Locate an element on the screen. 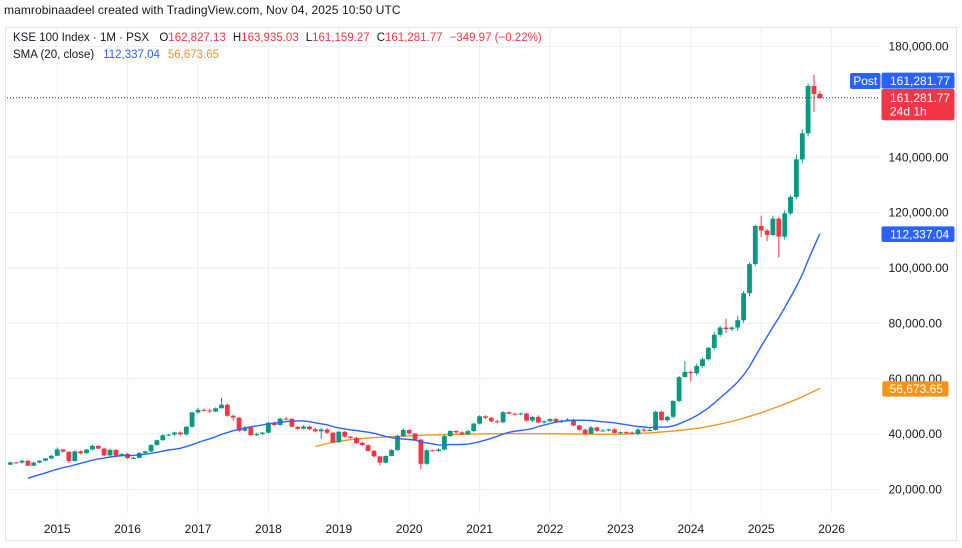 This screenshot has width=962, height=548. svg-text: 2024 is located at coordinates (690, 529).